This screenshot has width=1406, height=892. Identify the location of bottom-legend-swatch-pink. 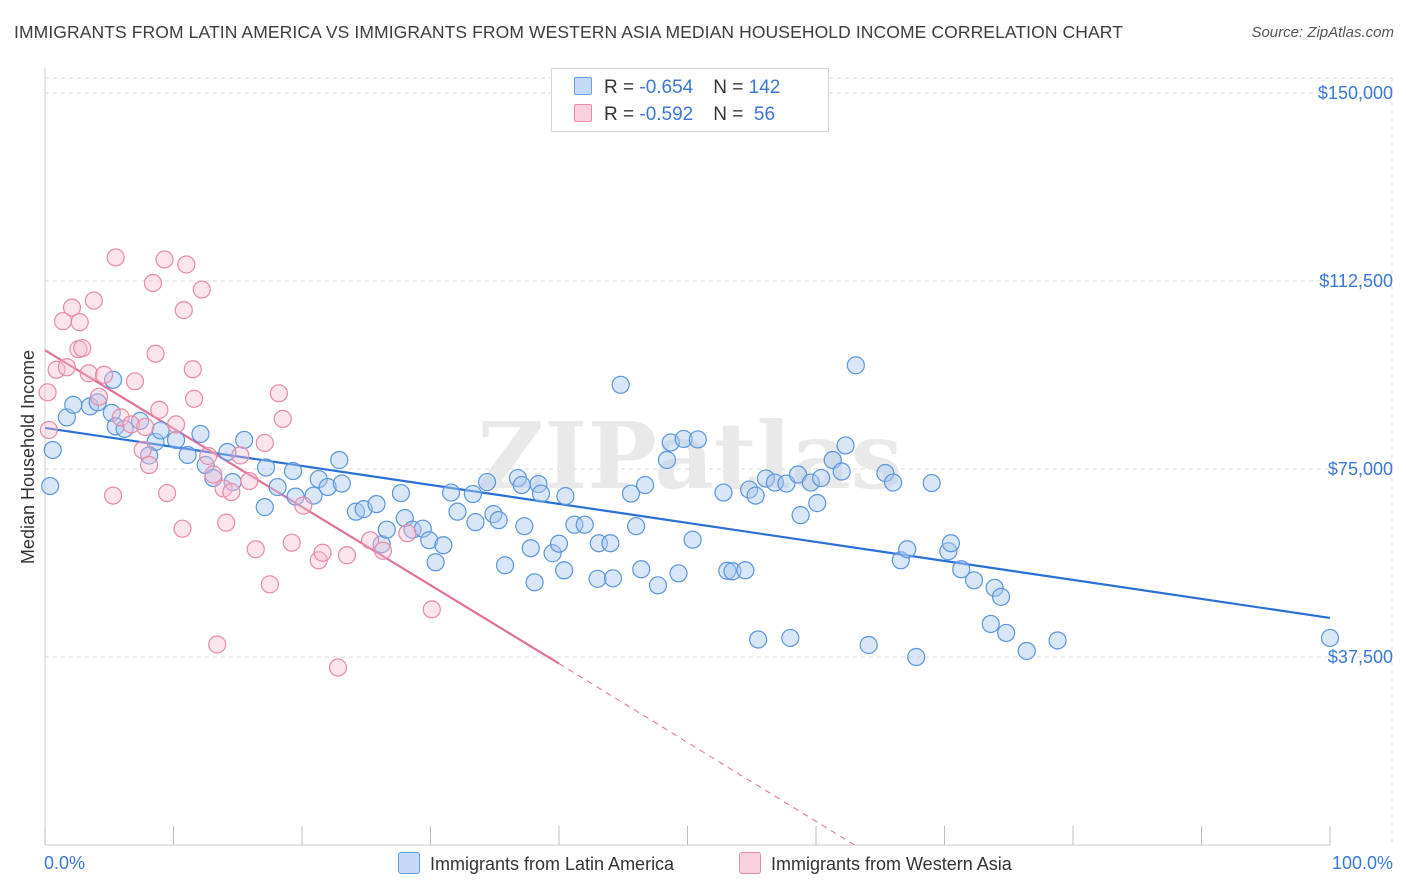
(750, 863).